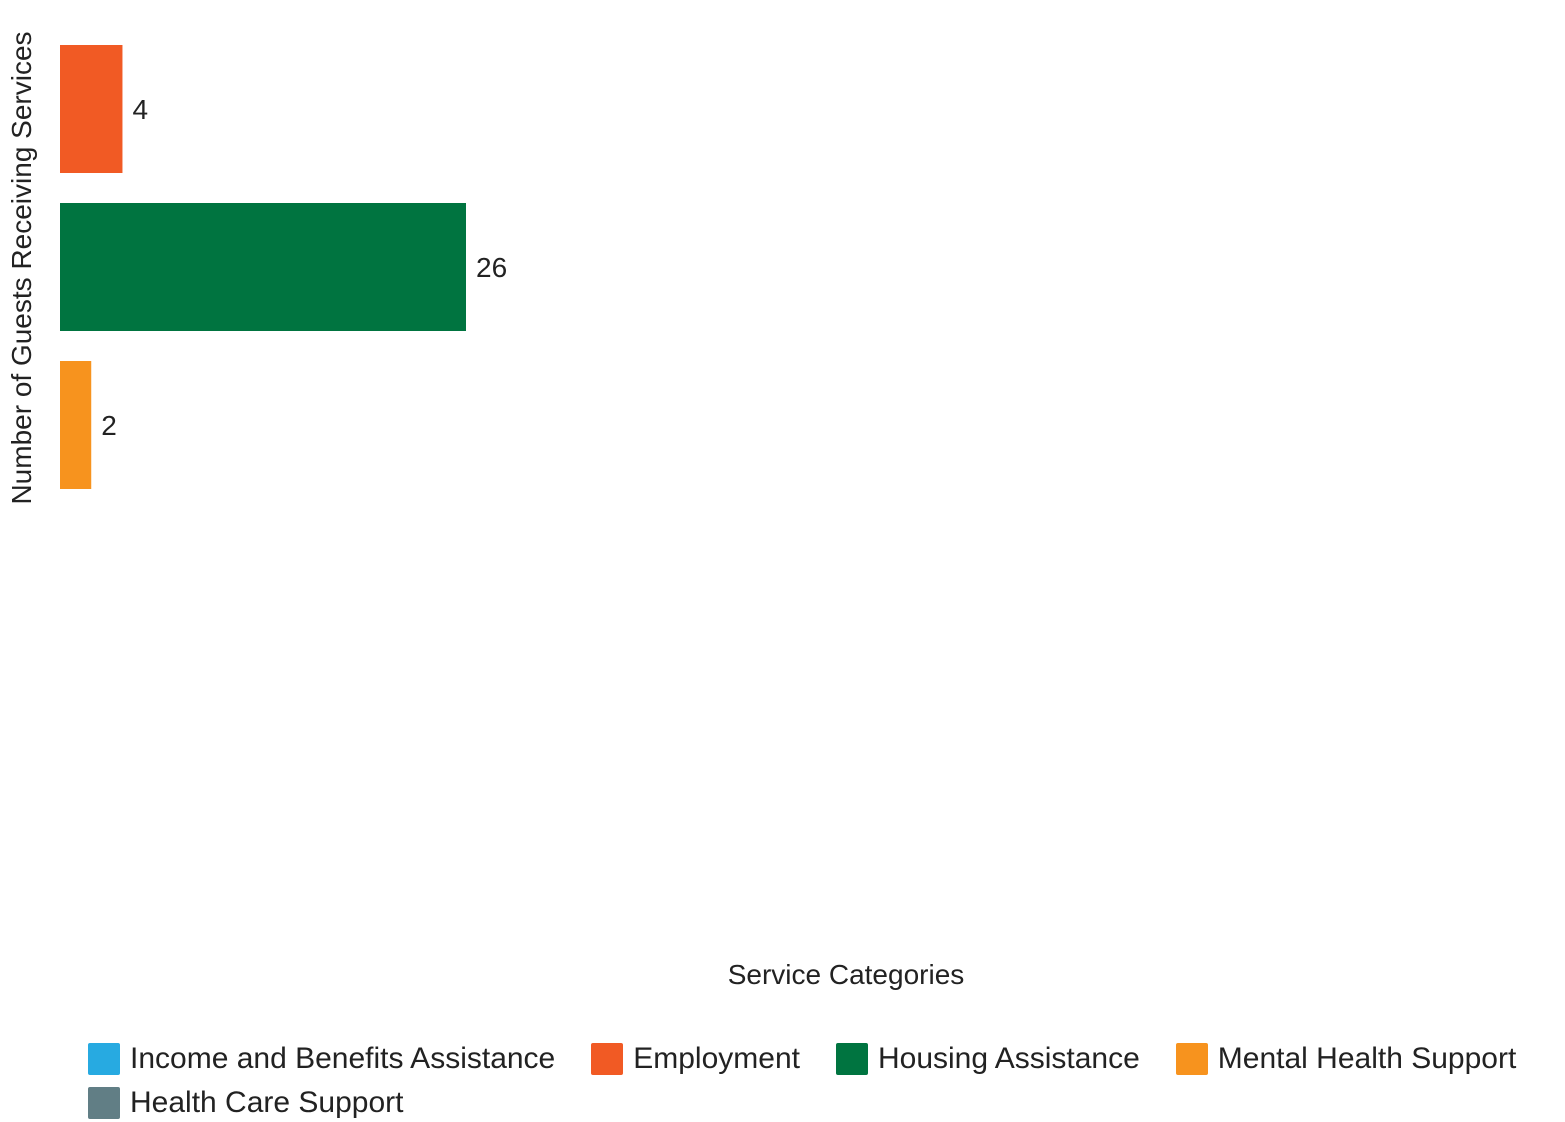 The height and width of the screenshot is (1122, 1565). I want to click on legend-item-employment: Employment, so click(695, 1059).